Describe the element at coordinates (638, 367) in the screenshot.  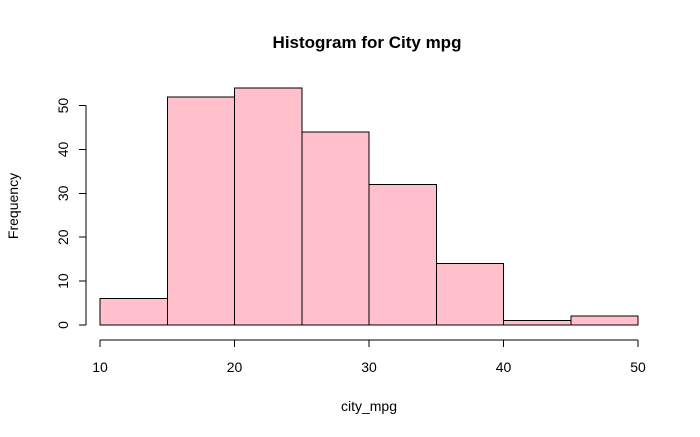
I see `x-tick-label-50: 50` at that location.